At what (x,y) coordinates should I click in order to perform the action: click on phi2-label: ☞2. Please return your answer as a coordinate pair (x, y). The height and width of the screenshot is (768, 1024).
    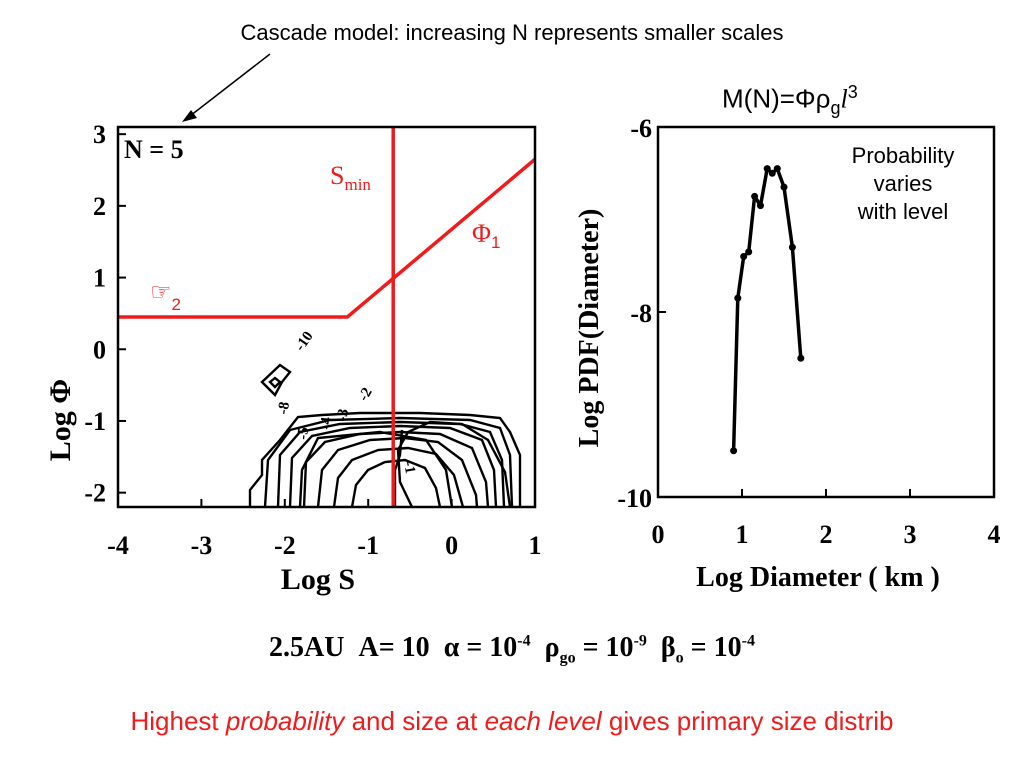
    Looking at the image, I should click on (165, 297).